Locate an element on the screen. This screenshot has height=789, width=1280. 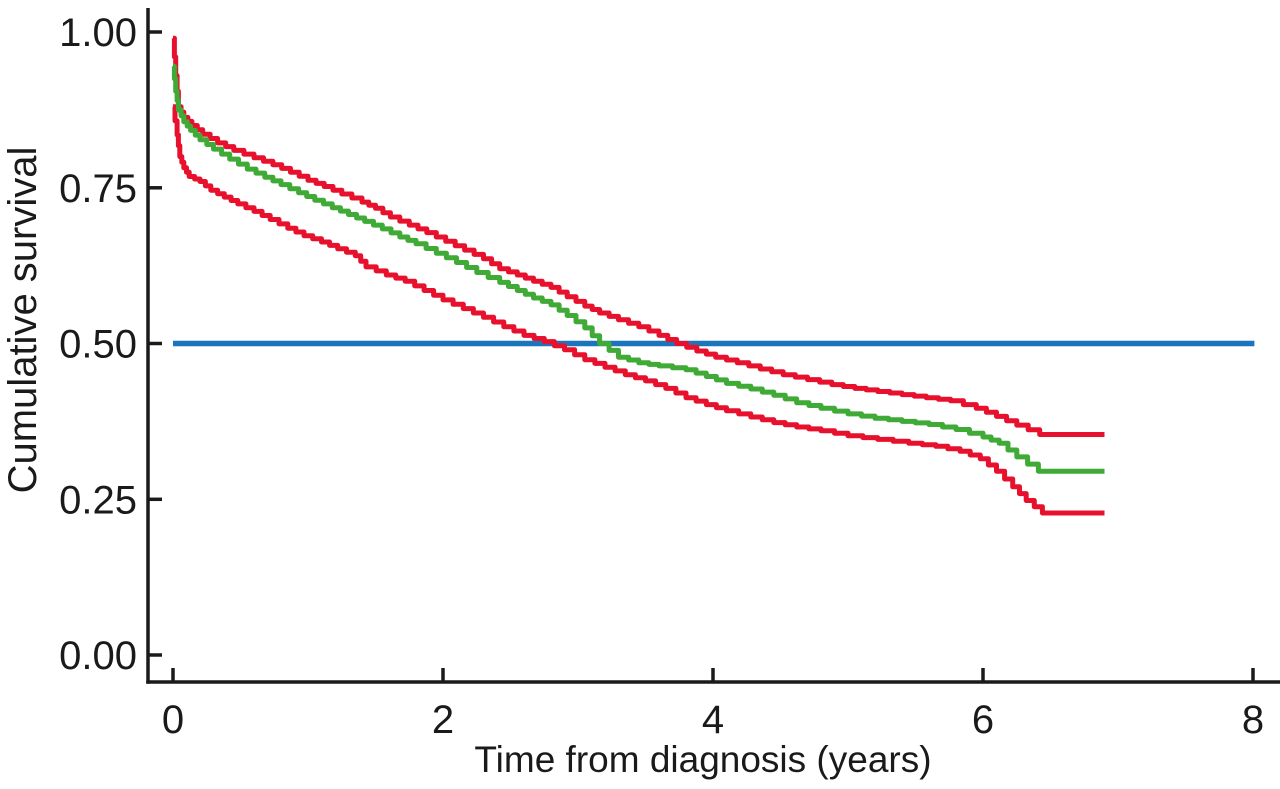
x-tick-label: 4 is located at coordinates (713, 720).